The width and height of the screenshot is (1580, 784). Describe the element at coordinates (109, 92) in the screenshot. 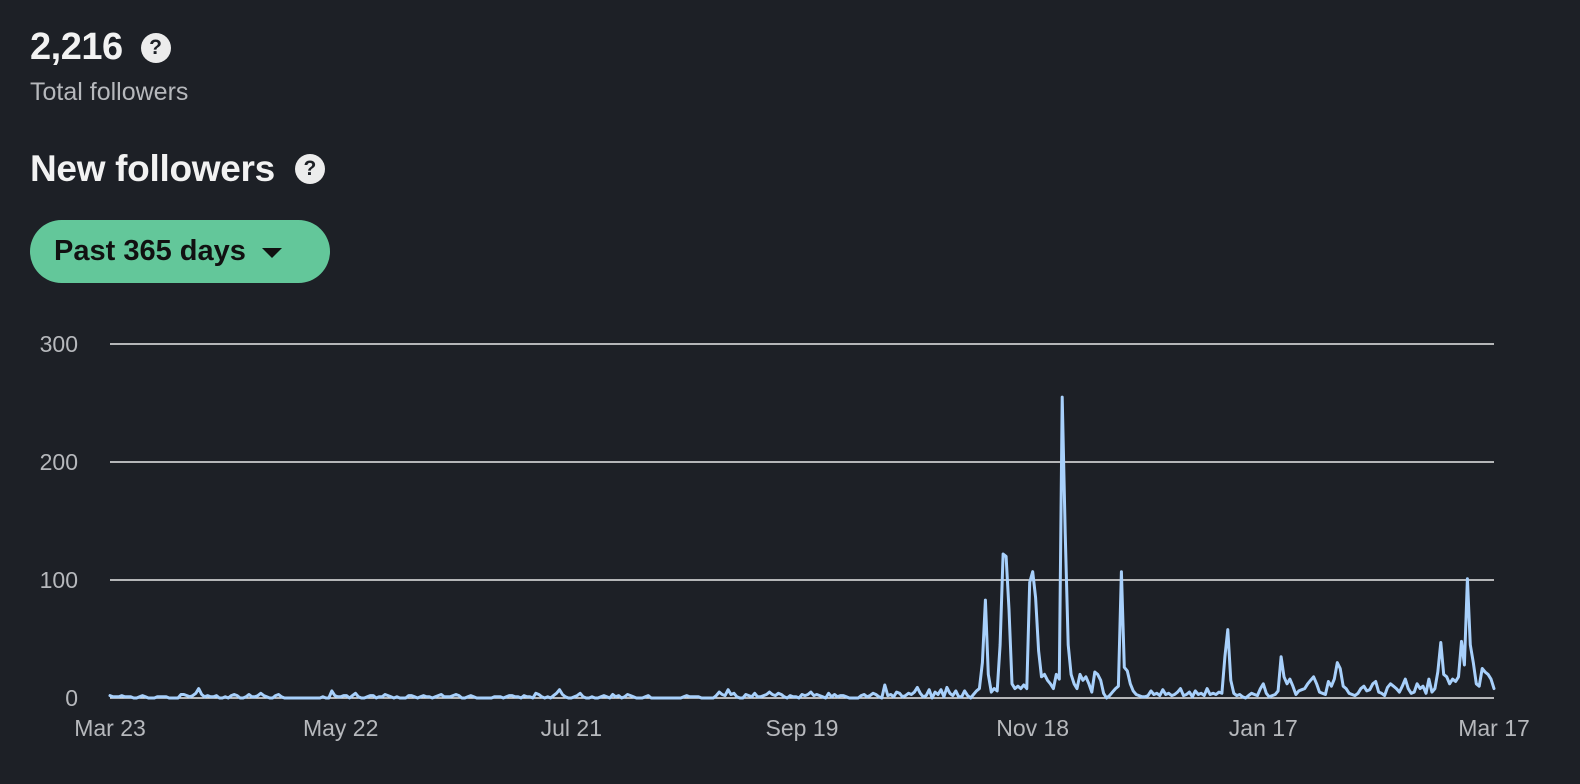

I see `total-followers-label: Total followers` at that location.